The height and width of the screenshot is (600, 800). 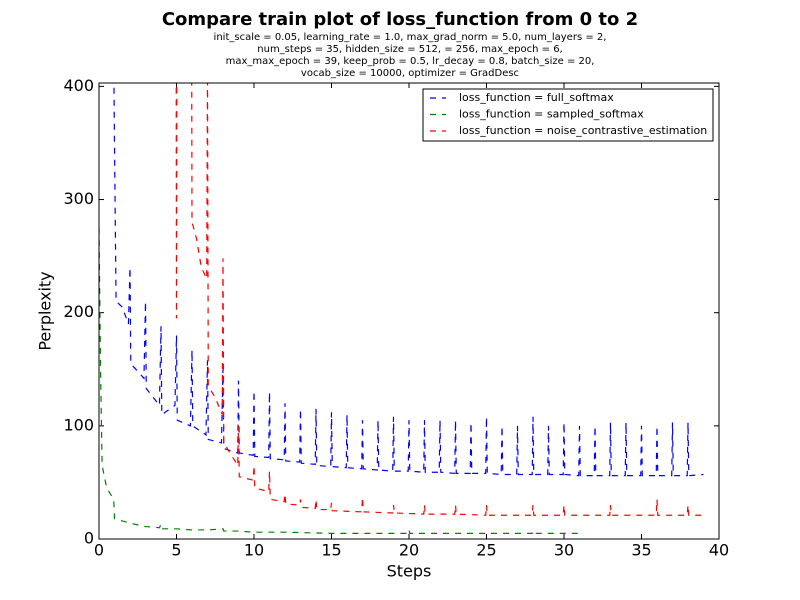 What do you see at coordinates (89, 538) in the screenshot?
I see `y-tick-label: 0` at bounding box center [89, 538].